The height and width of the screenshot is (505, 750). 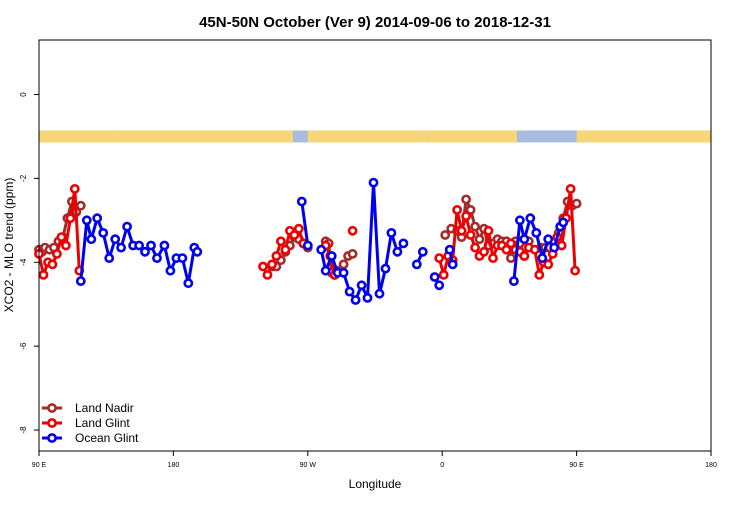 I want to click on y-tick-label: 0, so click(x=23, y=94).